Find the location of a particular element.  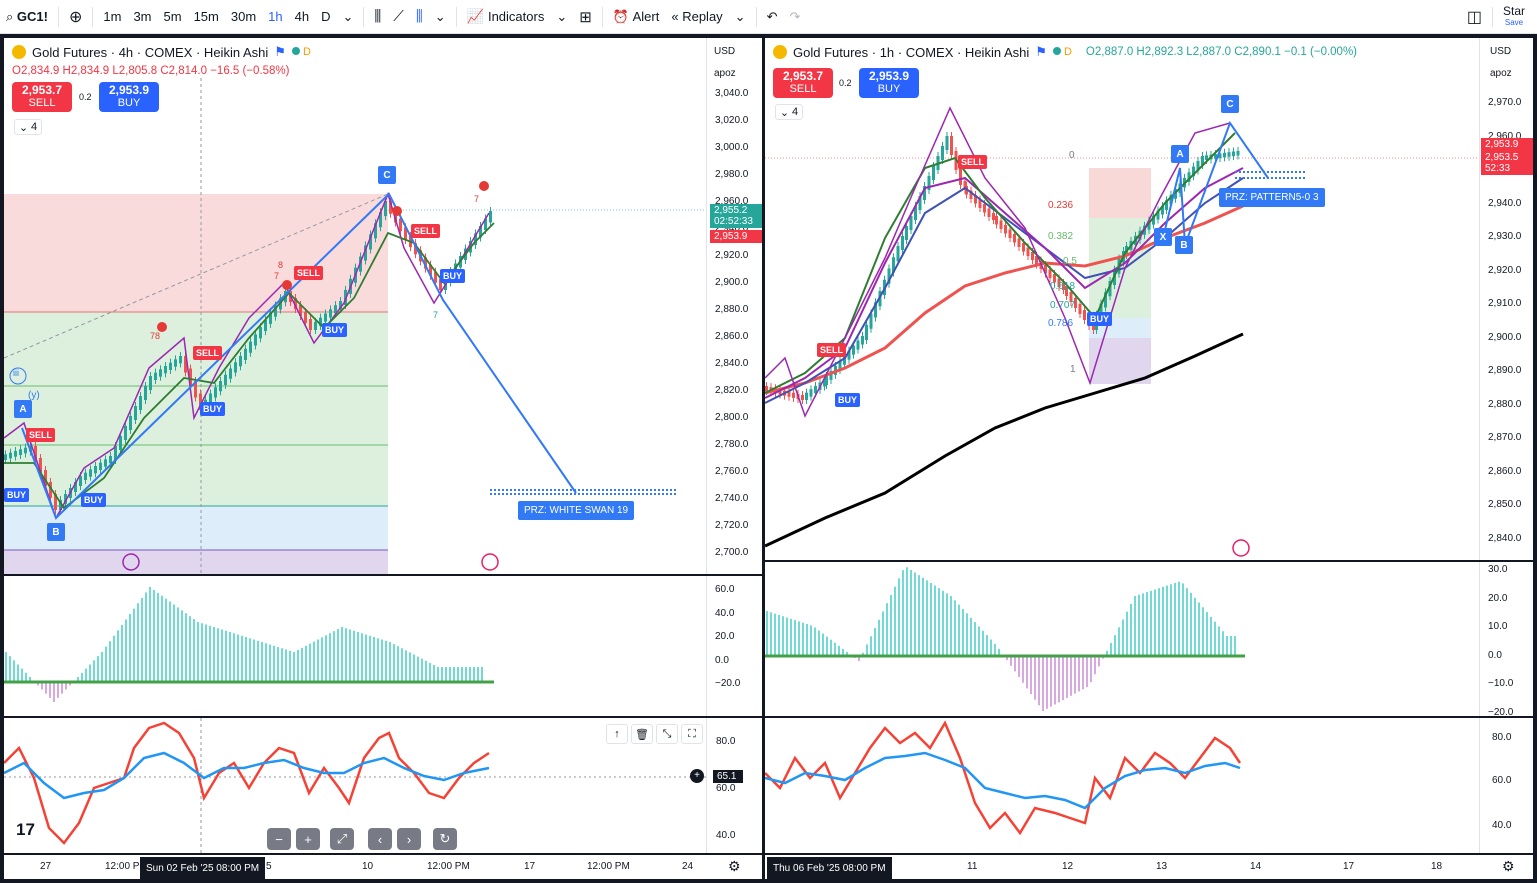

candles-icon: ⫼ is located at coordinates (378, 16).